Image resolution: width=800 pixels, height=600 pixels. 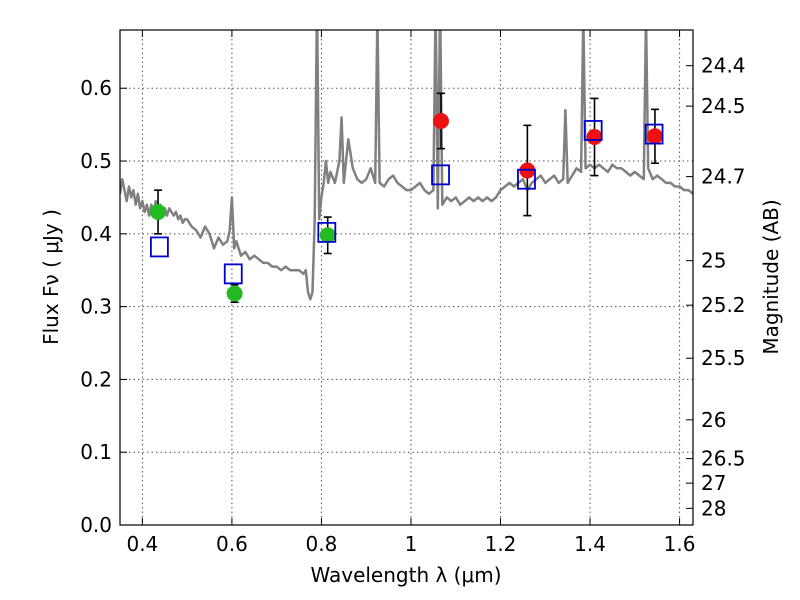 I want to click on y2-tick-label: 26.5, so click(x=723, y=459).